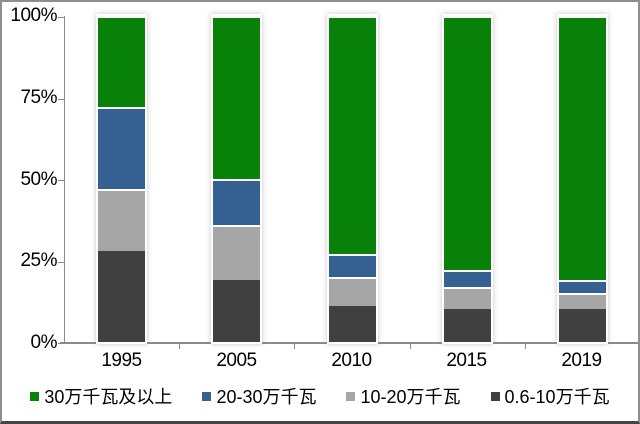  Describe the element at coordinates (38, 260) in the screenshot. I see `y-axis-label-25: 25%` at that location.